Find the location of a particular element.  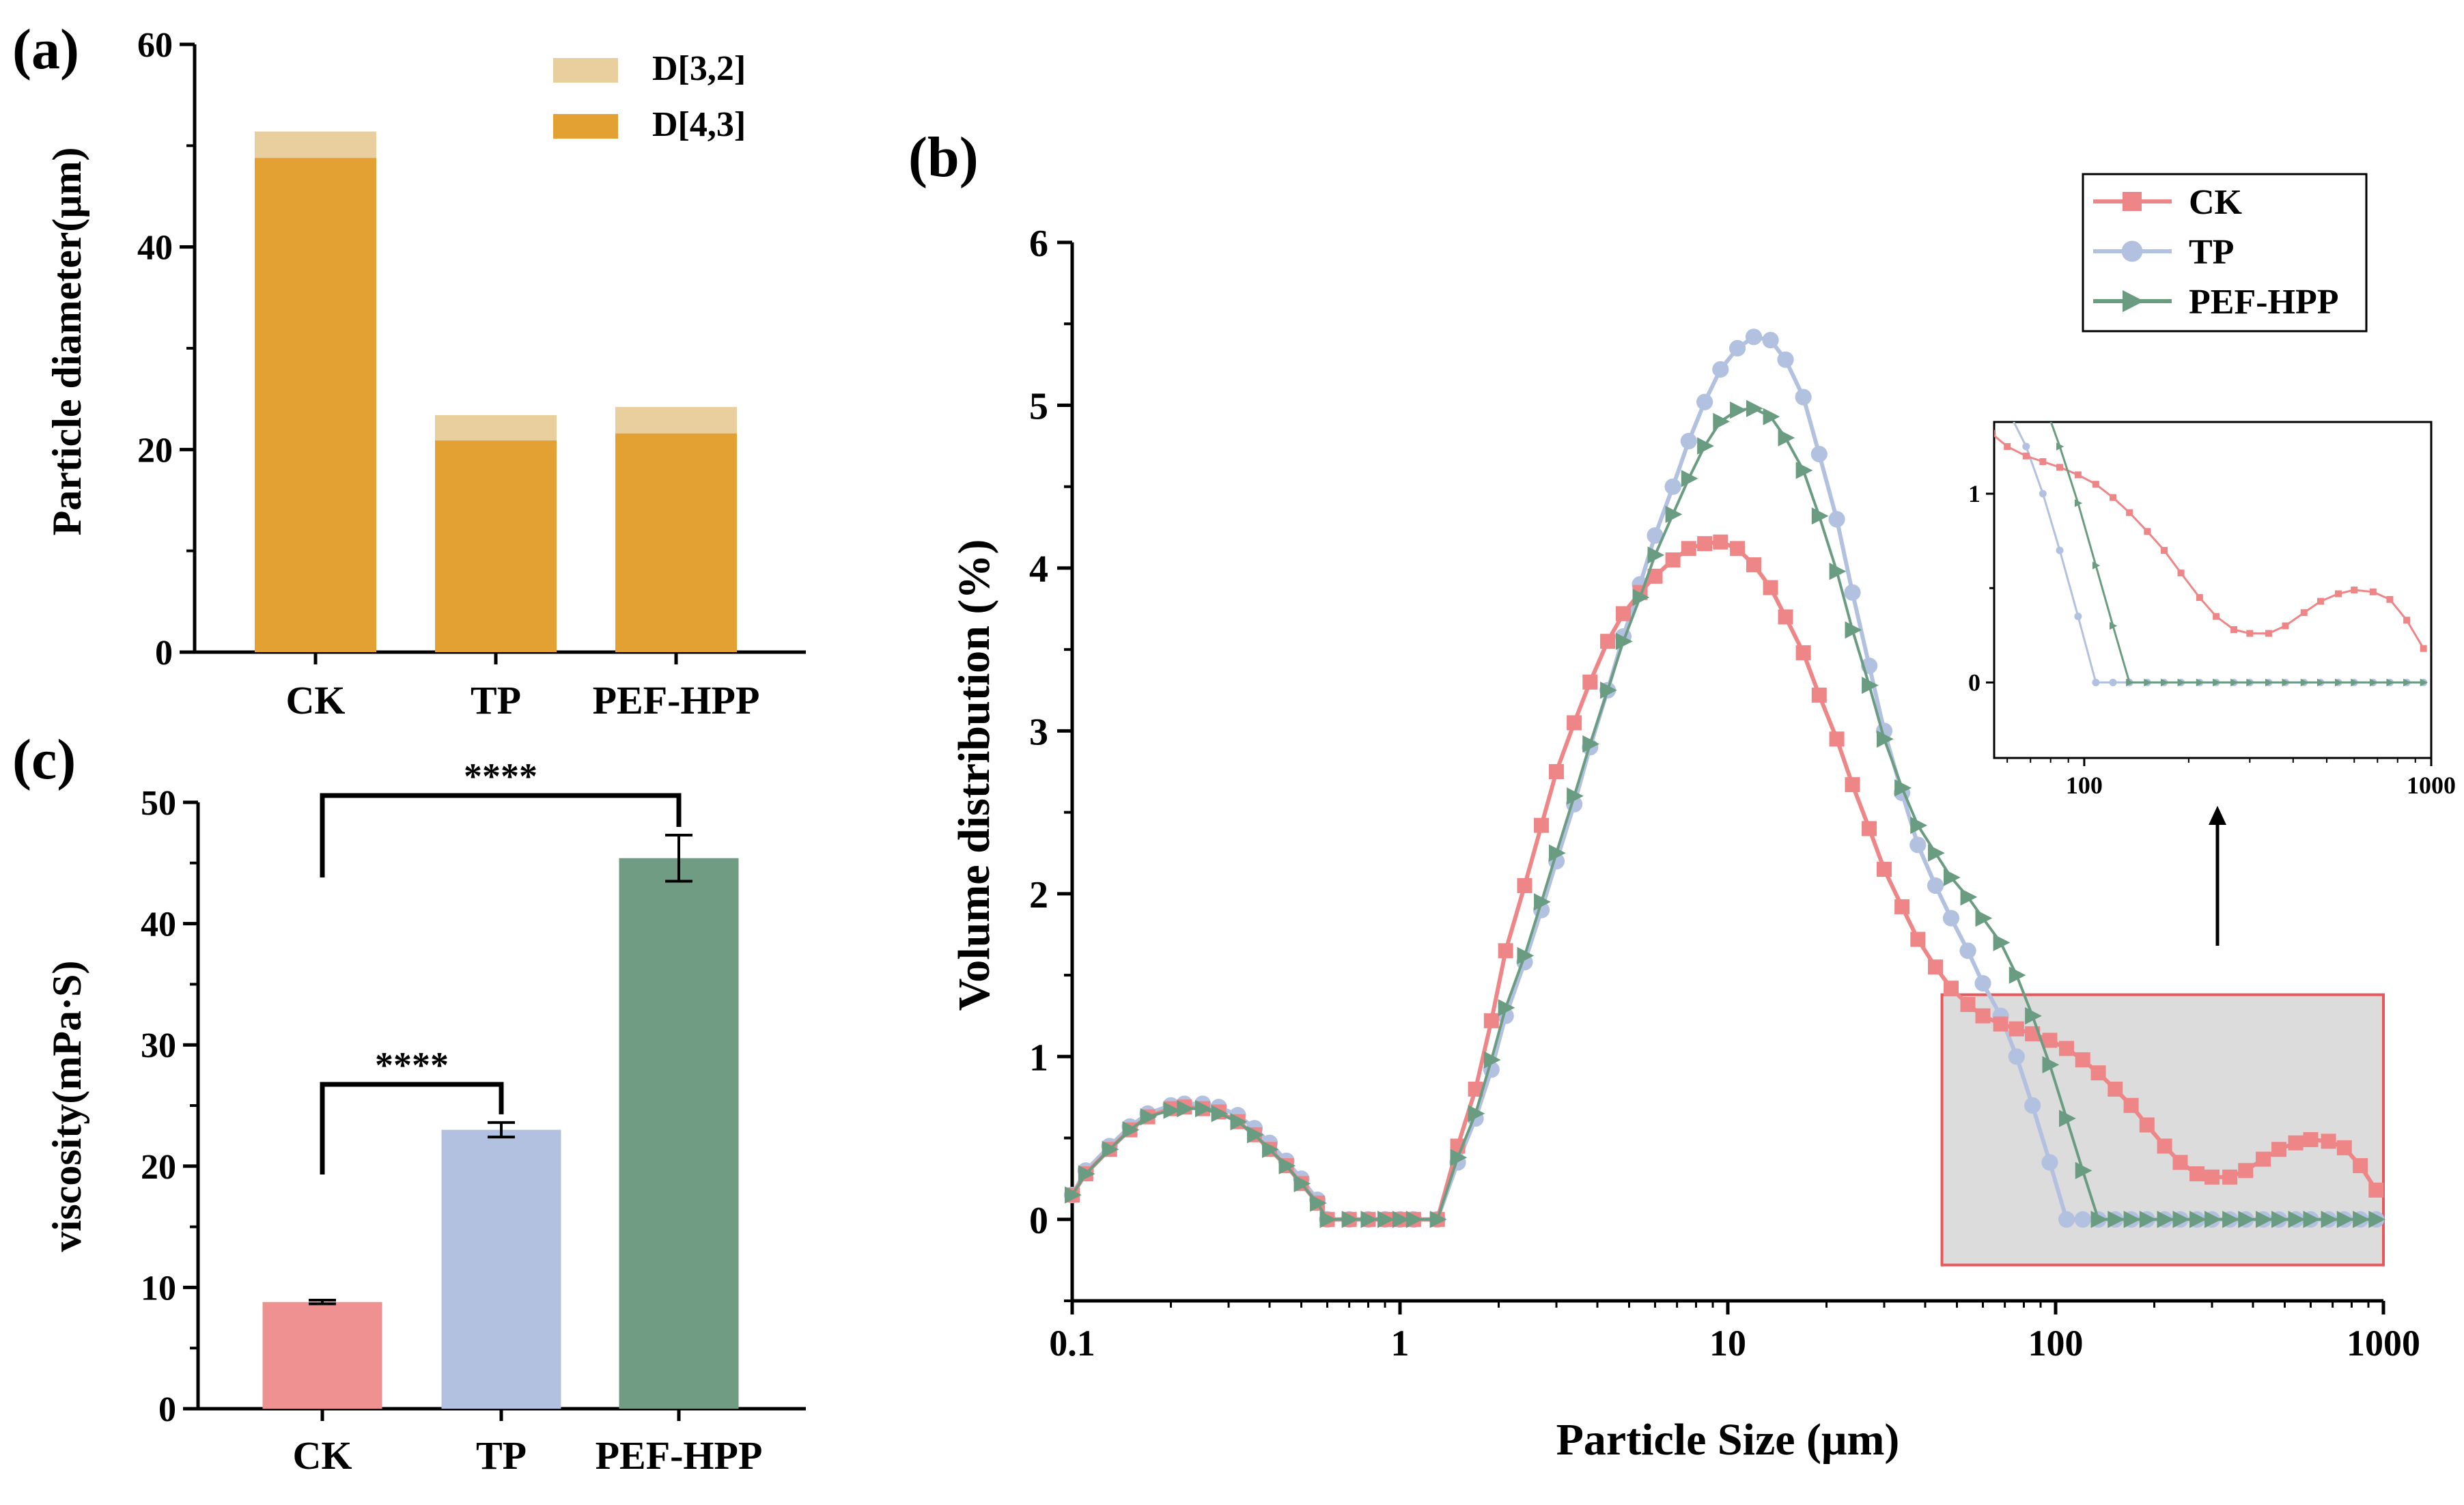

y-tick-label: 5 is located at coordinates (1038, 406).